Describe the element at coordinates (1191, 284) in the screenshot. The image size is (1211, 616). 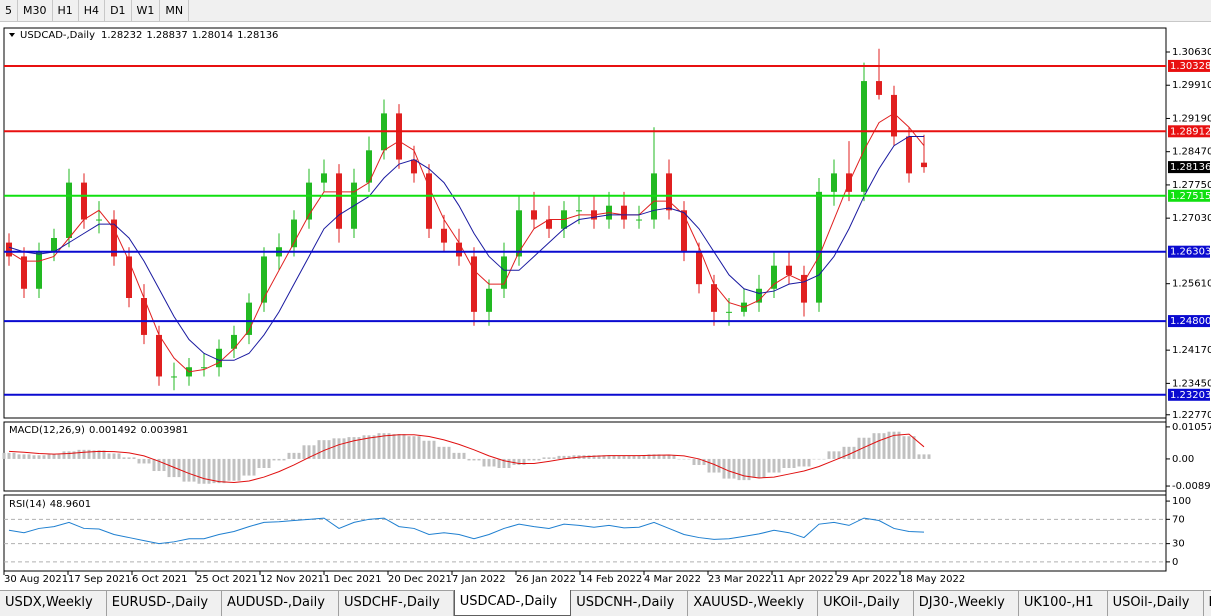
I see `y-tick-label: 1.25610` at that location.